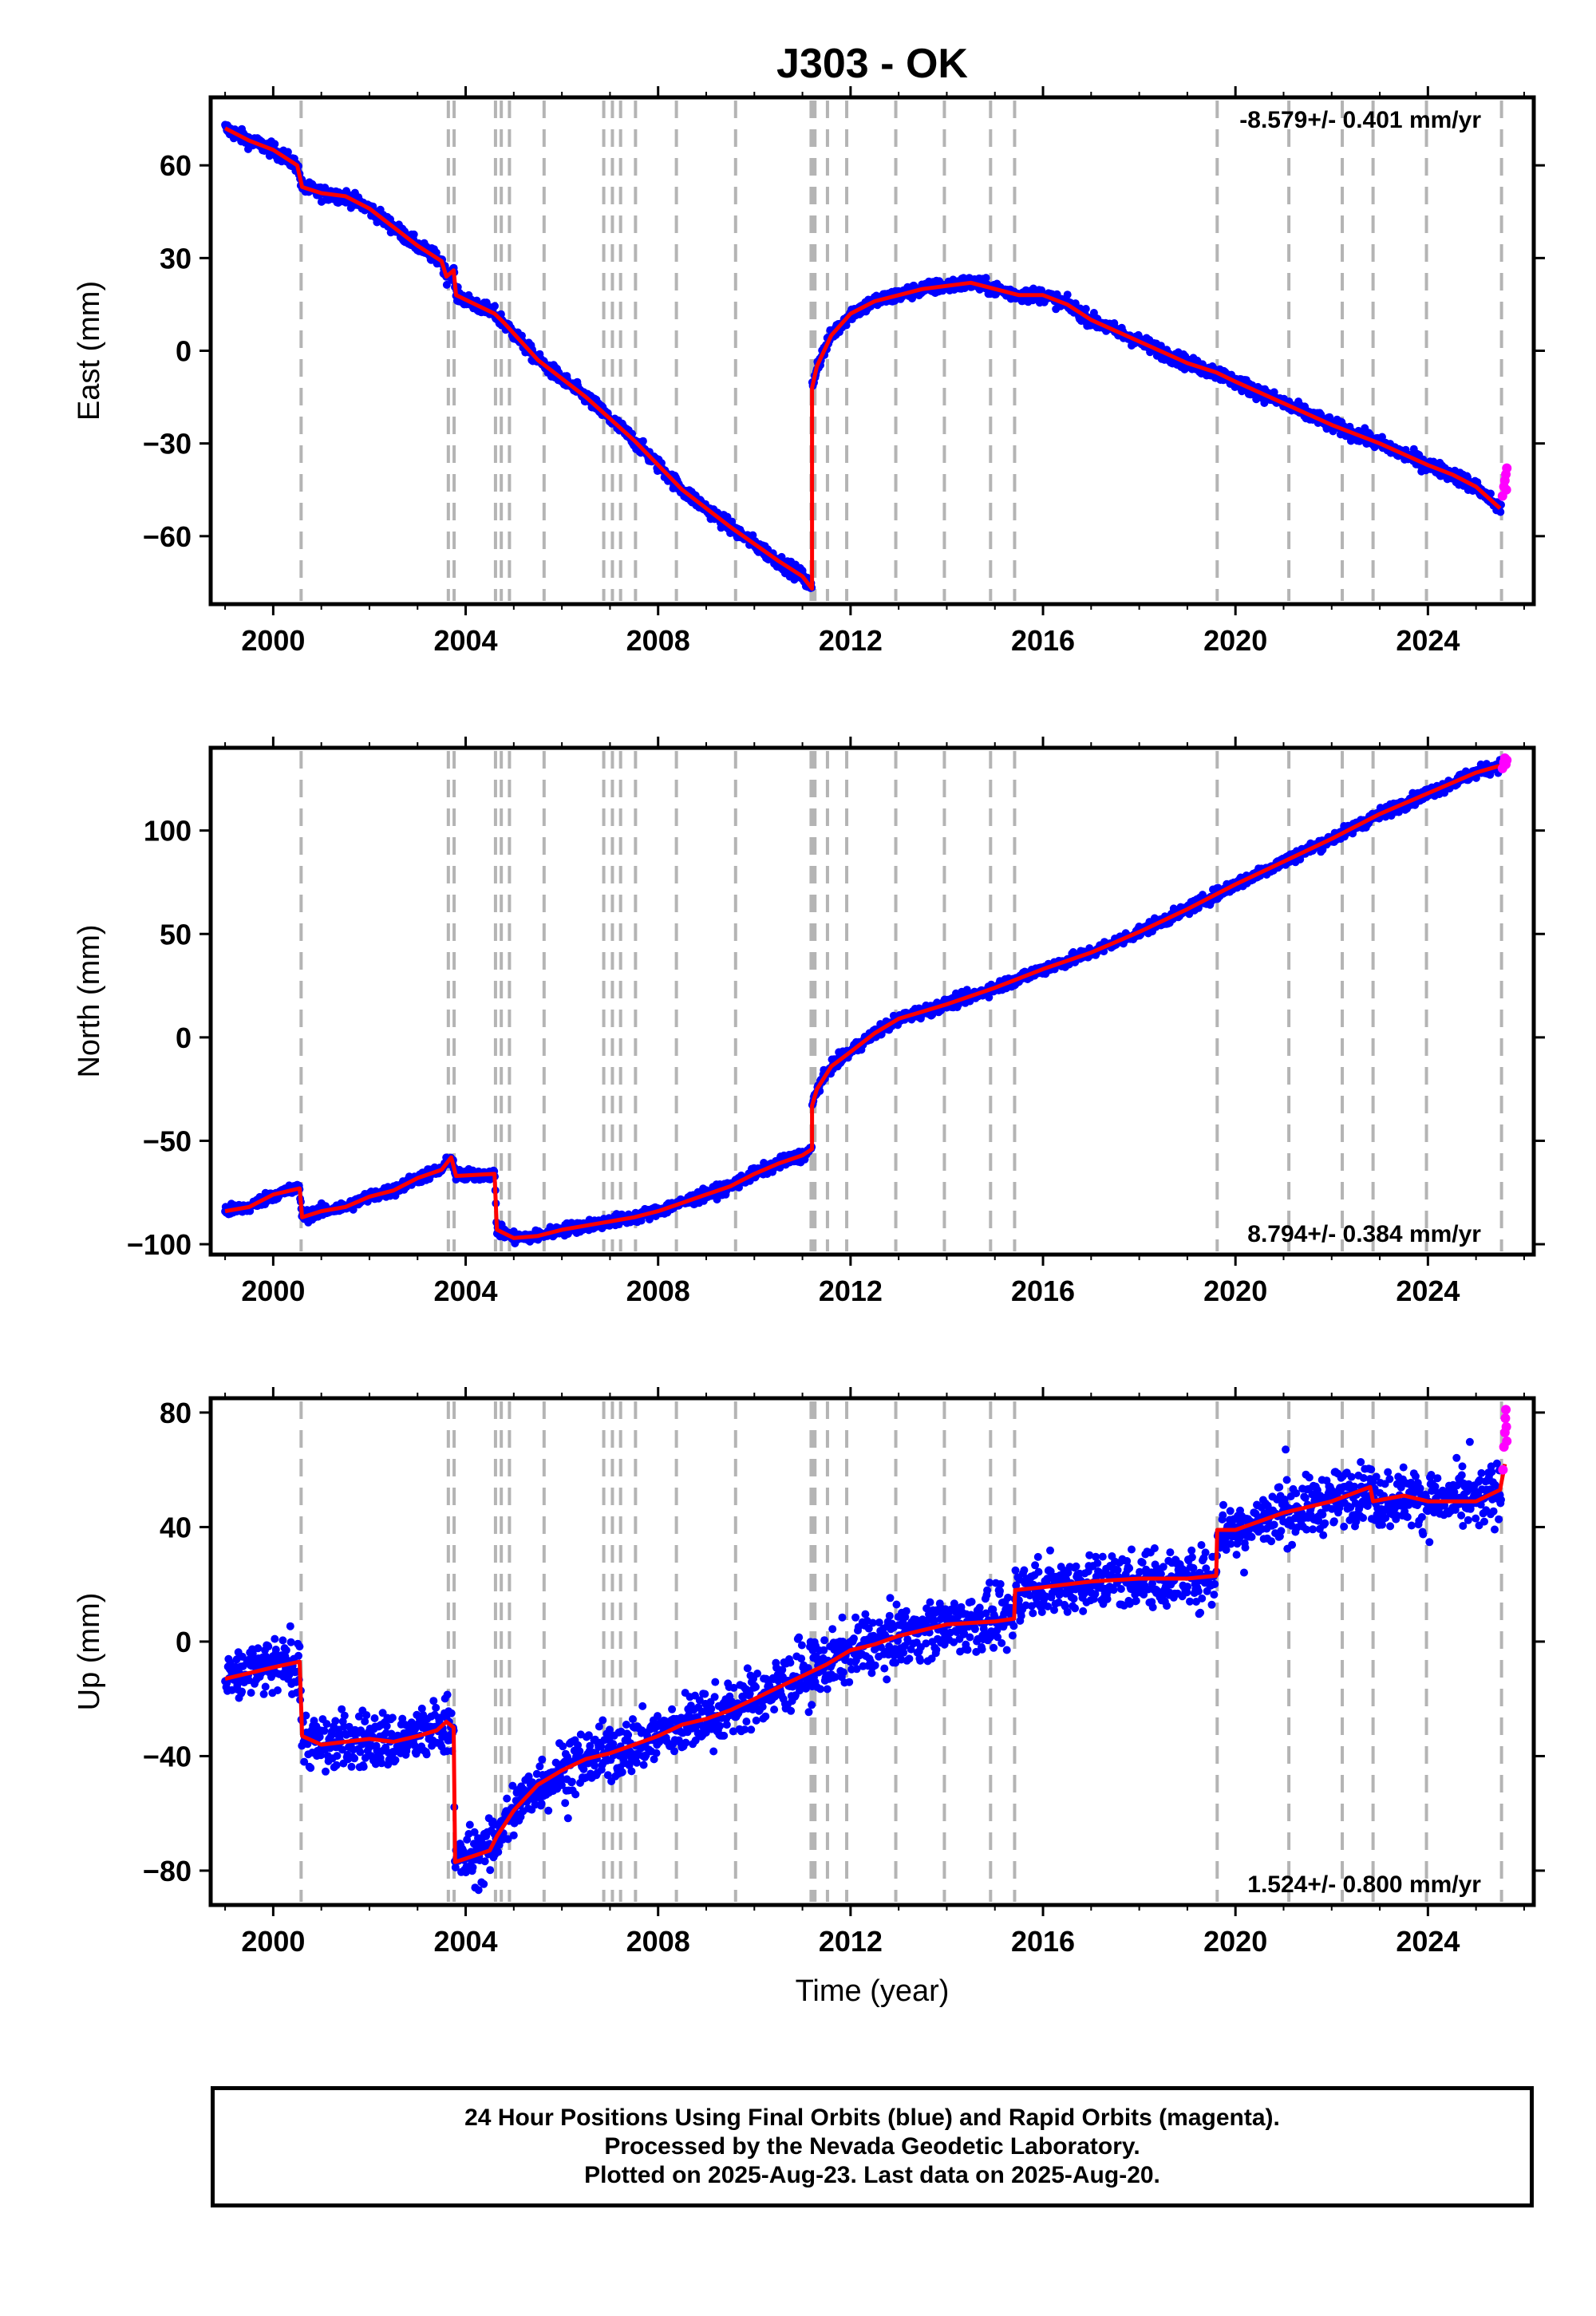 The height and width of the screenshot is (2316, 1596). What do you see at coordinates (167, 1140) in the screenshot?
I see `y-tick-label: −50` at bounding box center [167, 1140].